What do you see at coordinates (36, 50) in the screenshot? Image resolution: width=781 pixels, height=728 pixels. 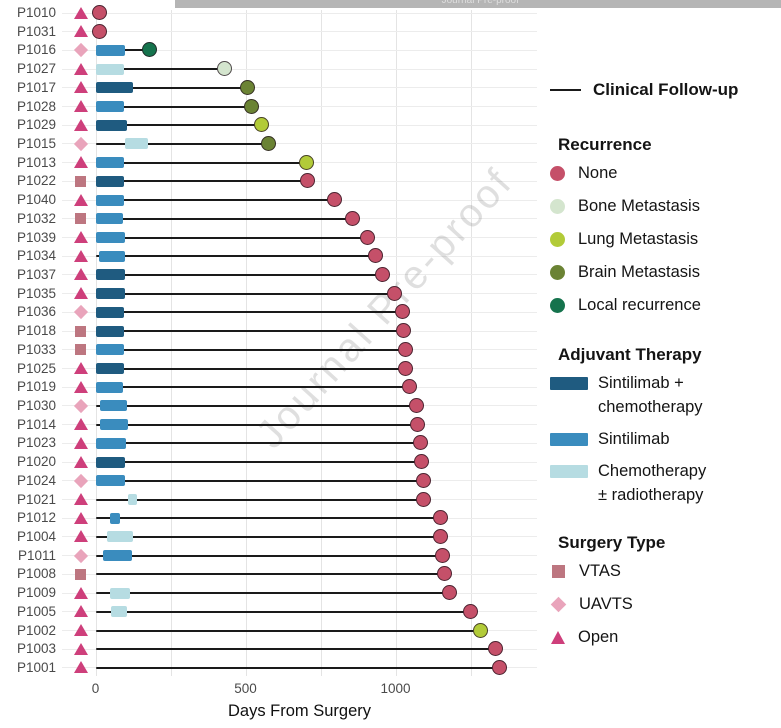 I see `patient-label: P1016` at bounding box center [36, 50].